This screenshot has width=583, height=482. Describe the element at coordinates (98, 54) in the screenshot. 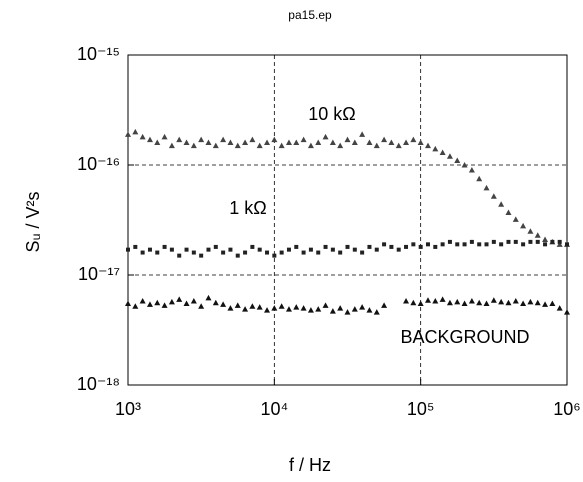

I see `y-tick-label: 10⁻¹⁵` at that location.